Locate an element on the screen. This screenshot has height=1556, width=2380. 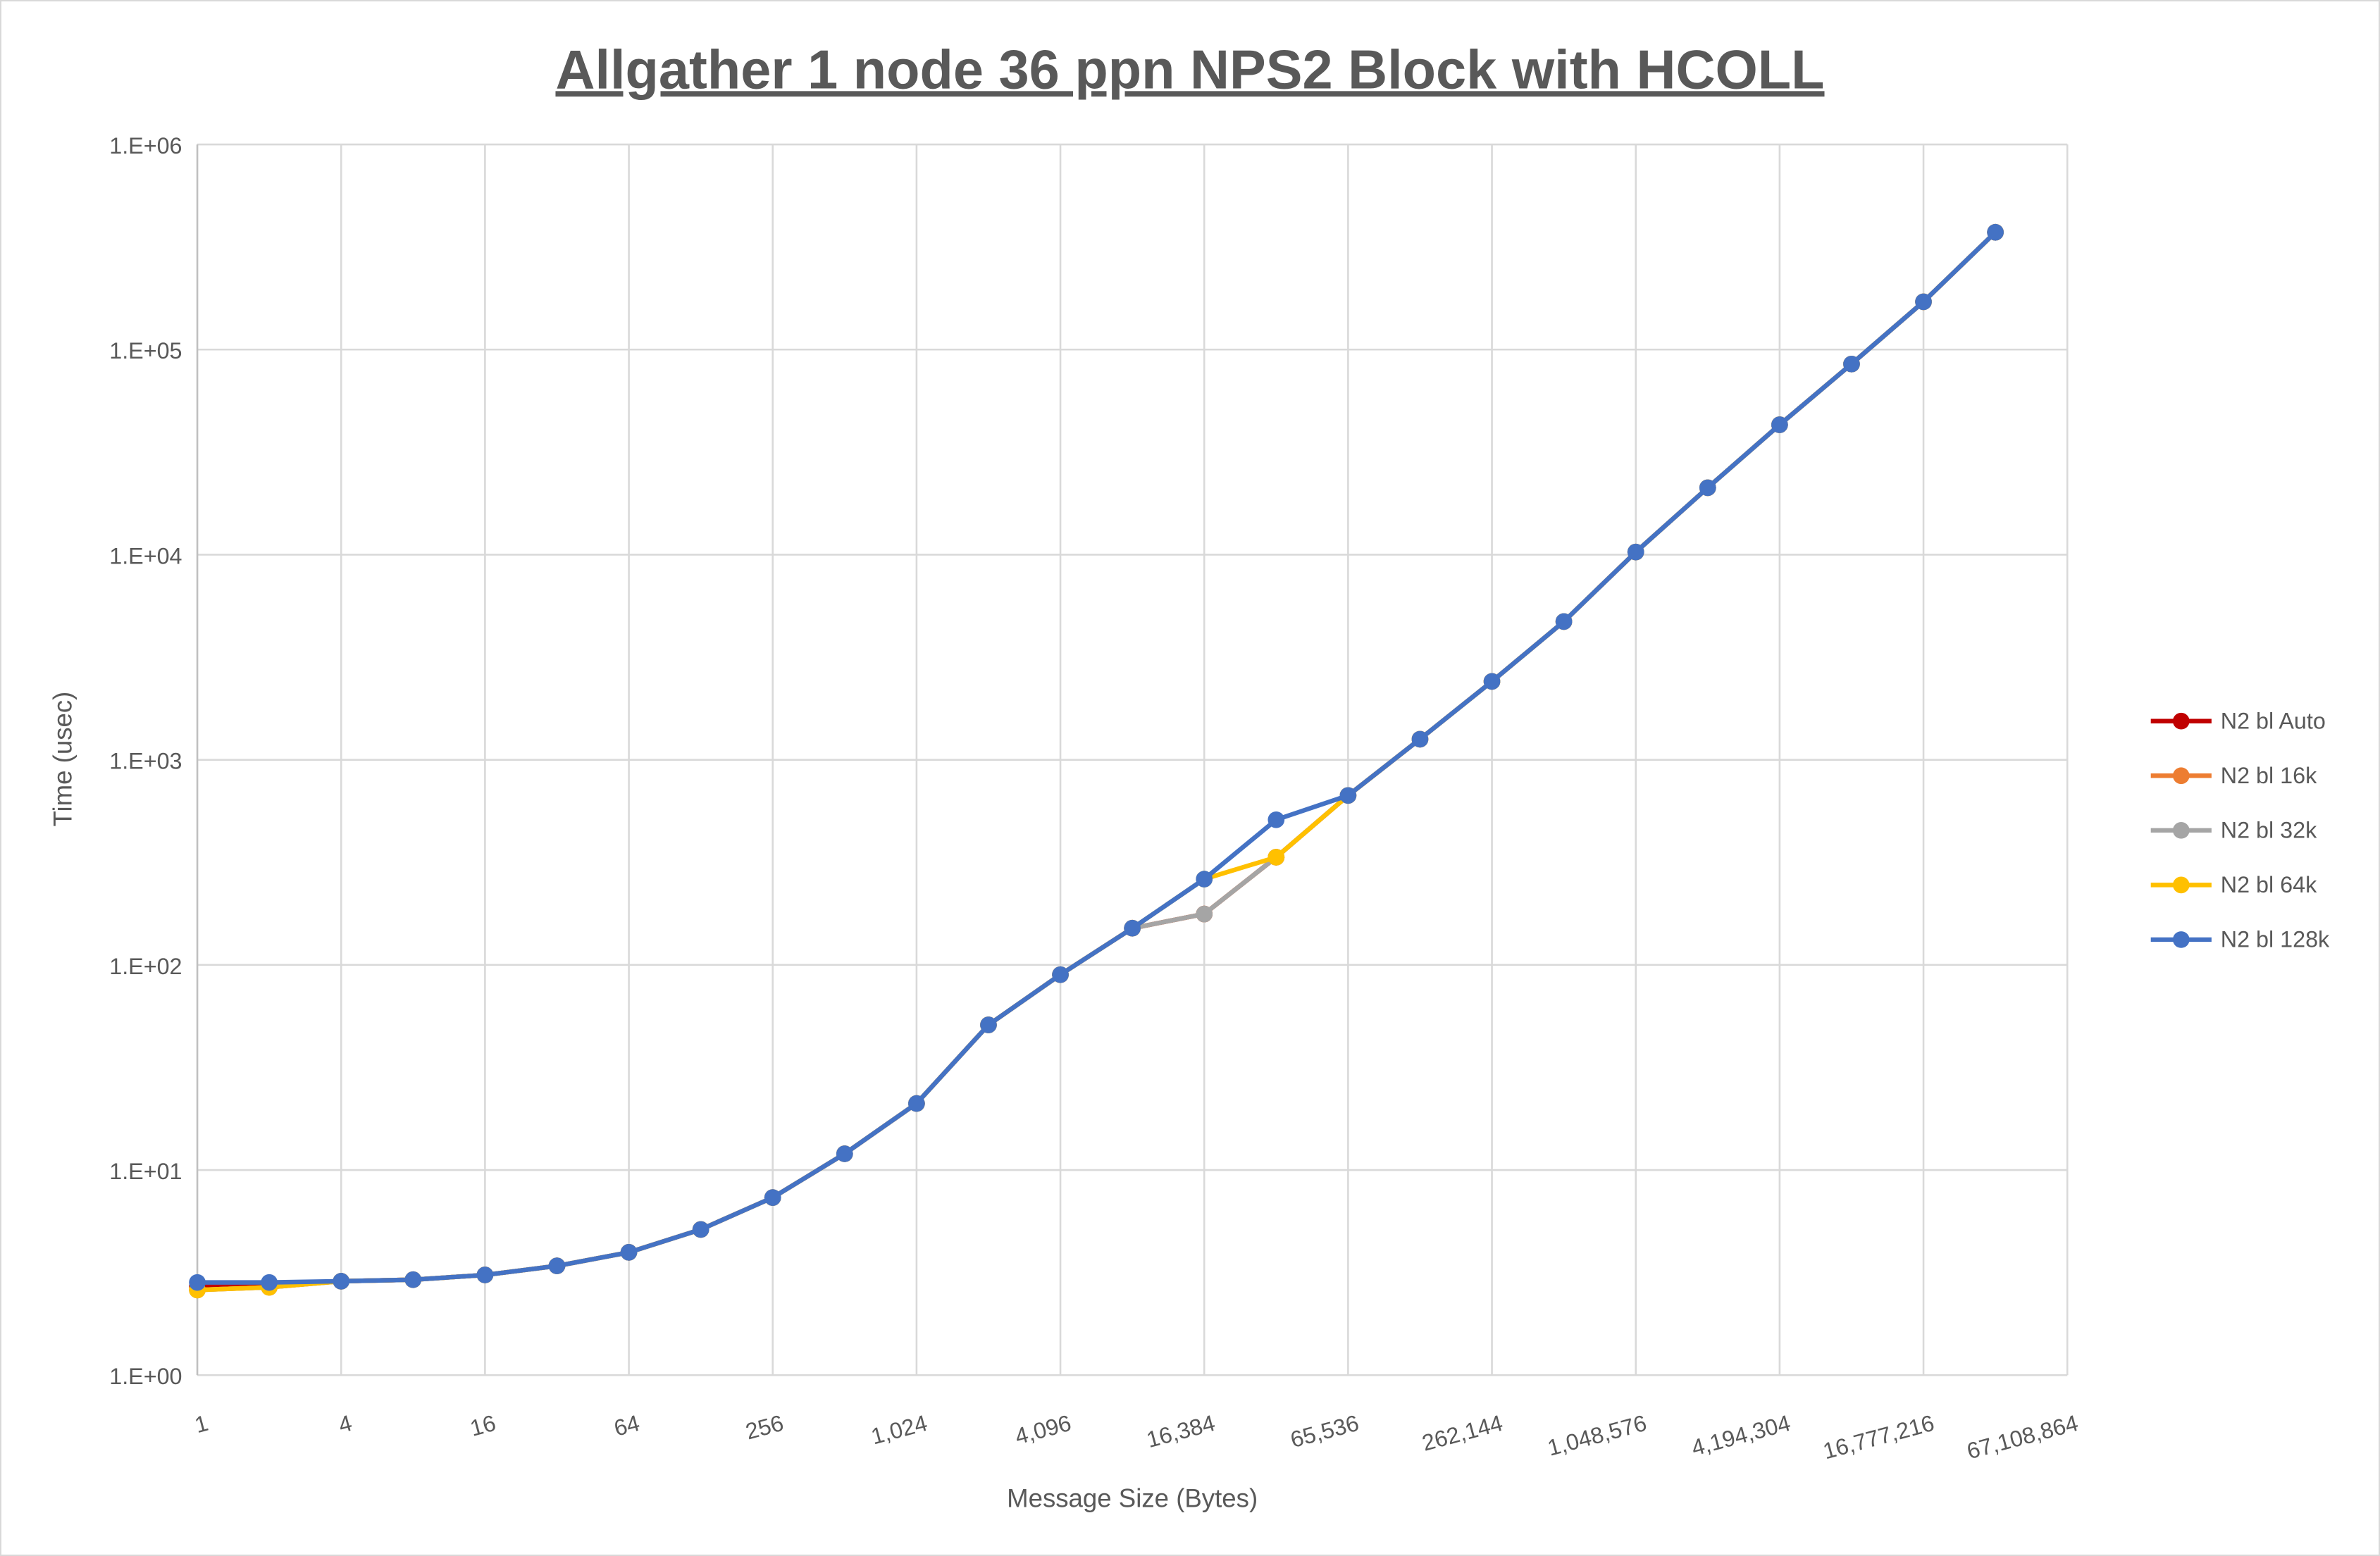
legend-item: N2 bl 32k is located at coordinates (2233, 830).